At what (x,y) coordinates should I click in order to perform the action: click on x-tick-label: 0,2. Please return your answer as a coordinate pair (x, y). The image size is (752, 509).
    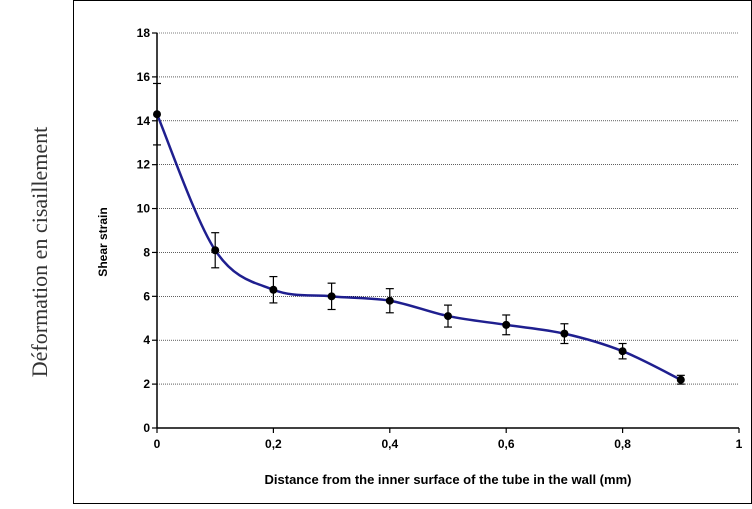
    Looking at the image, I should click on (273, 444).